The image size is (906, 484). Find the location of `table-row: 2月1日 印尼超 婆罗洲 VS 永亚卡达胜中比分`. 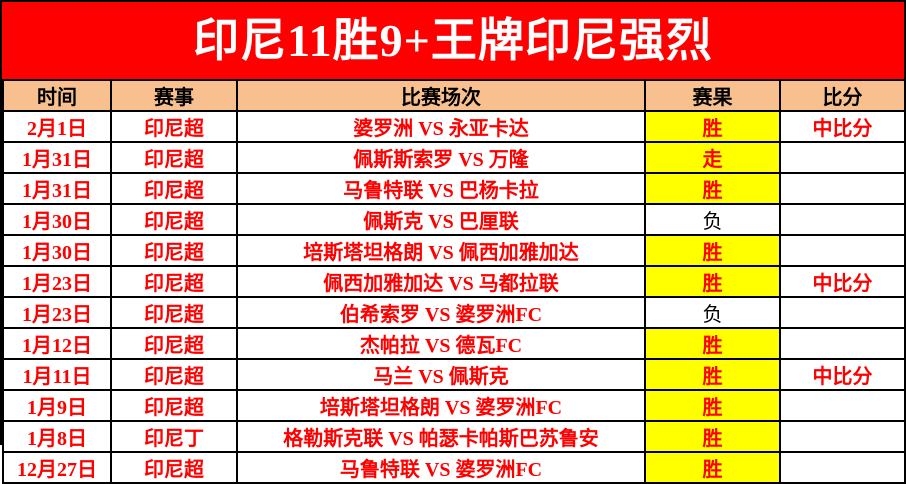

table-row: 2月1日 印尼超 婆罗洲 VS 永亚卡达胜中比分 is located at coordinates (454, 126).